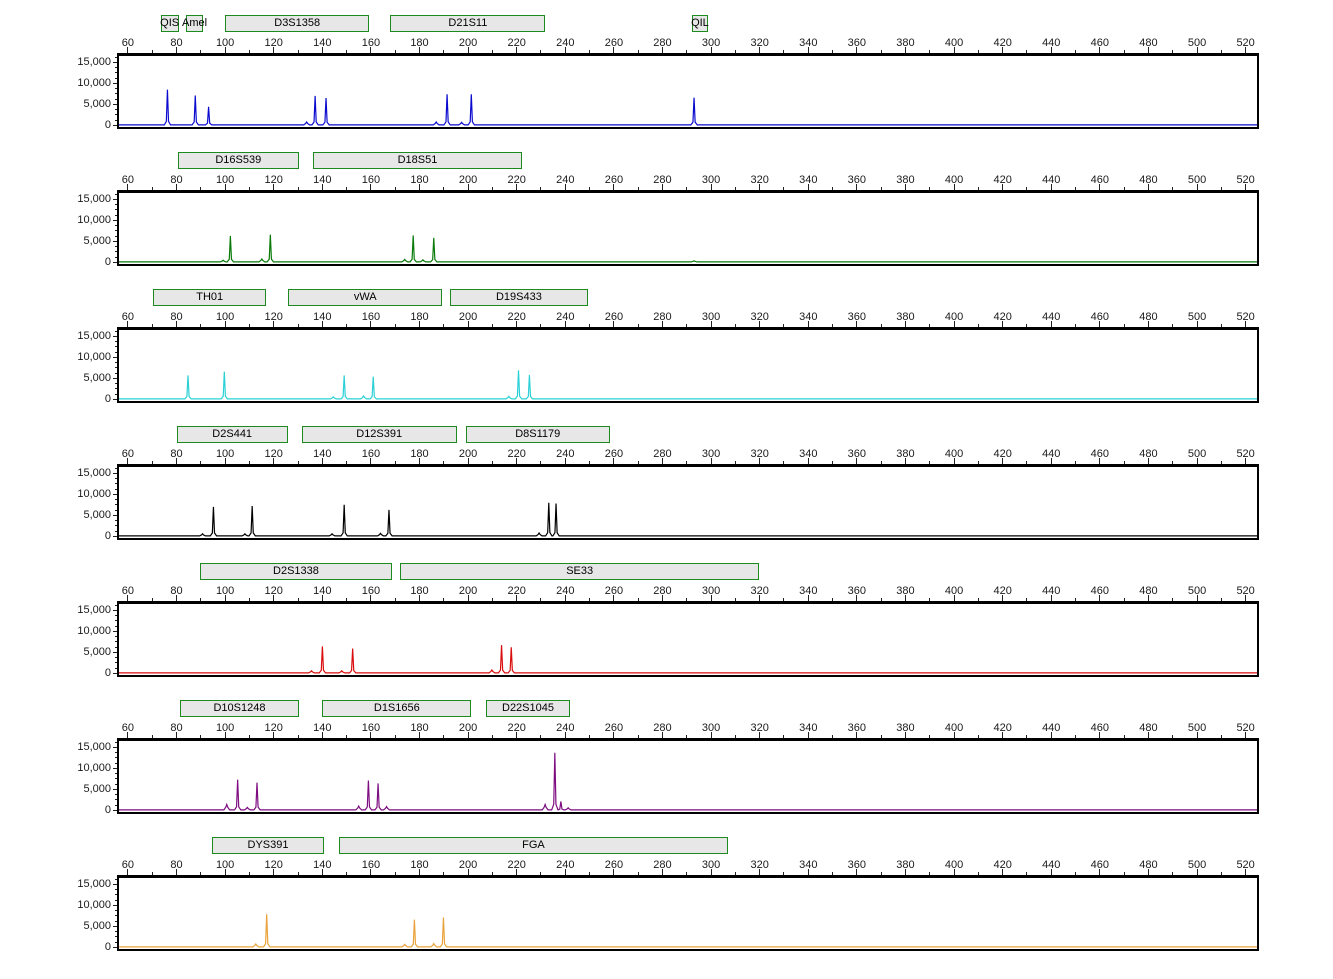 The height and width of the screenshot is (979, 1333). I want to click on marker-box-d2s441: D2S441, so click(232, 434).